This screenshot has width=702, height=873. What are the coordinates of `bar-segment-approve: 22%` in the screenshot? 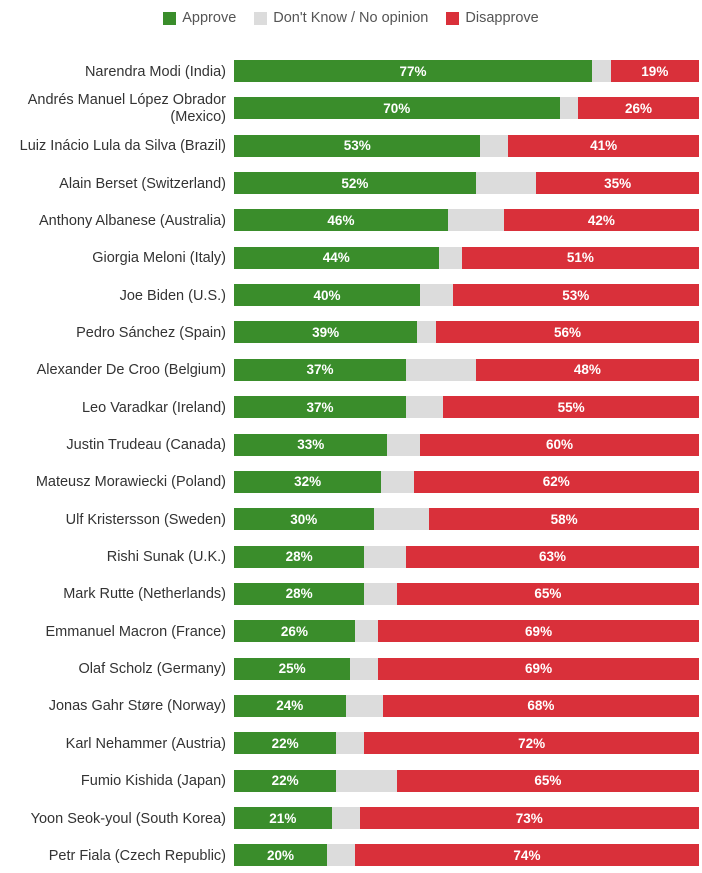 It's located at (285, 780).